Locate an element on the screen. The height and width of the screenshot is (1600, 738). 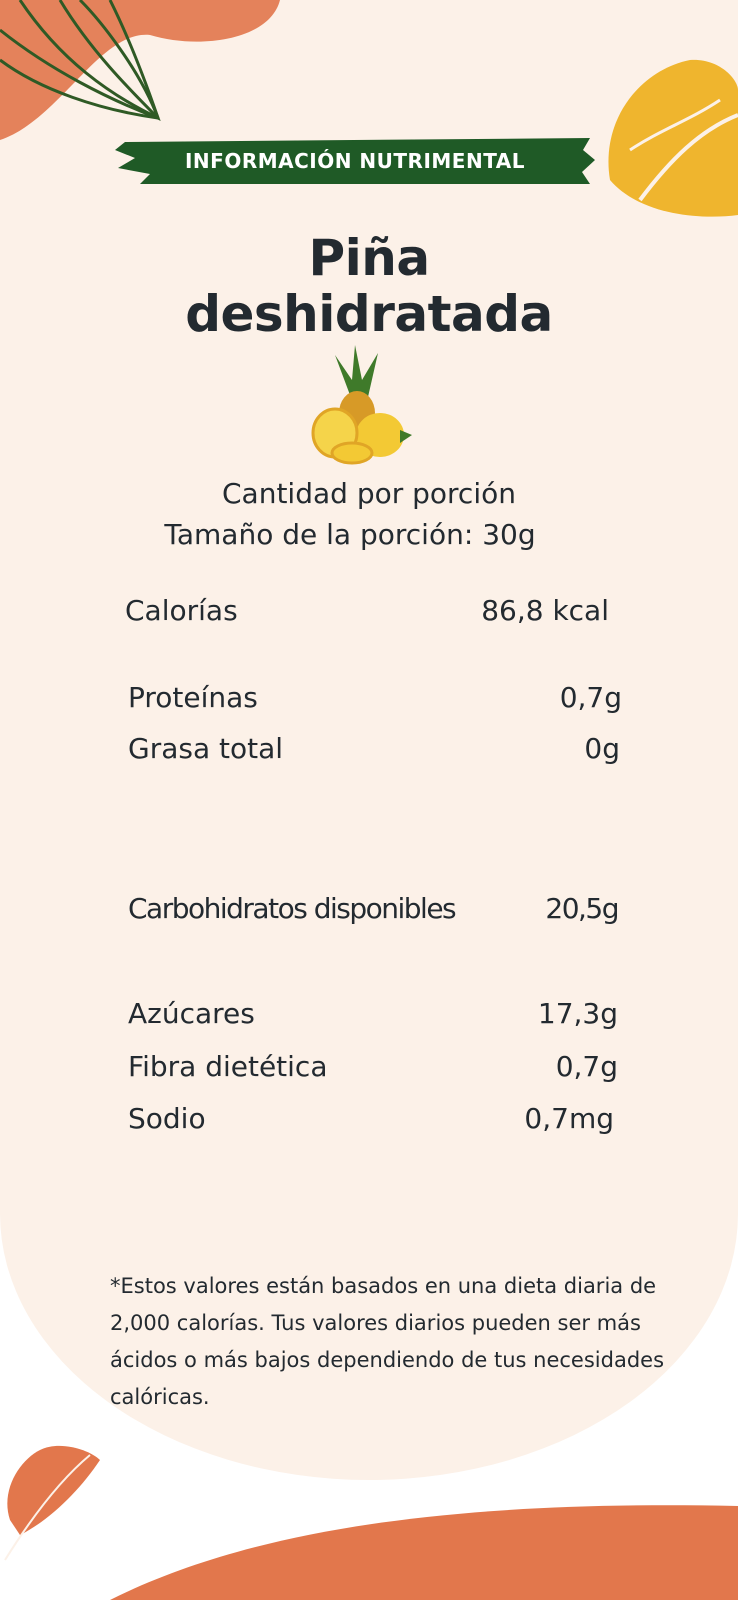
nutrient-name: Proteínas is located at coordinates (193, 697).